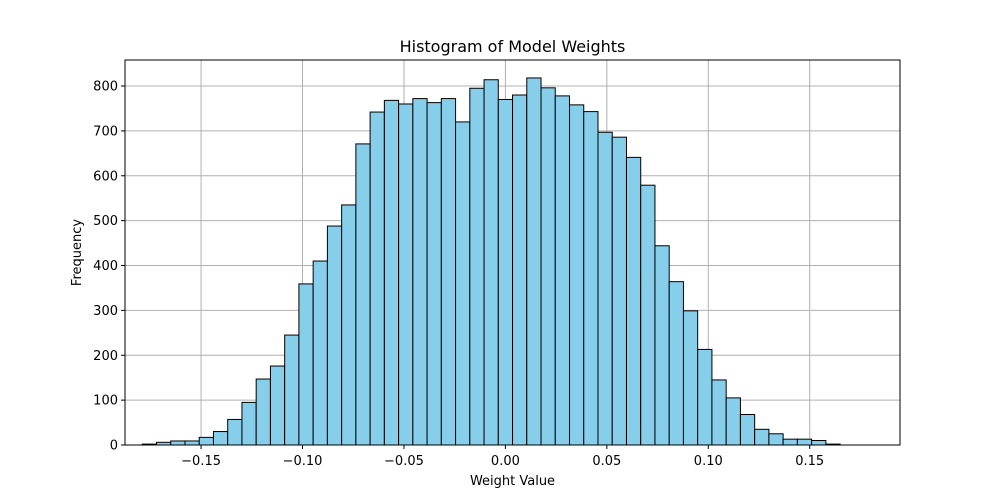  What do you see at coordinates (105, 87) in the screenshot?
I see `y-tick-label: 800` at bounding box center [105, 87].